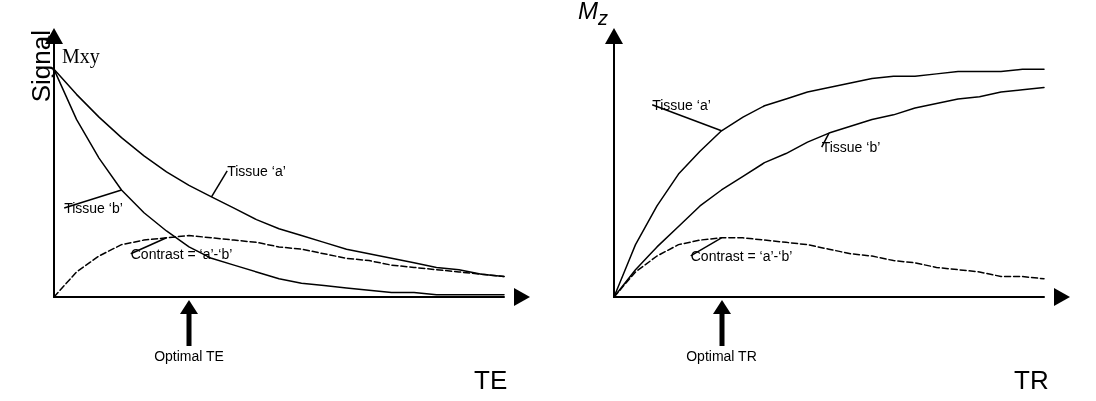  Describe the element at coordinates (491, 380) in the screenshot. I see `x-axis-title: TE` at that location.